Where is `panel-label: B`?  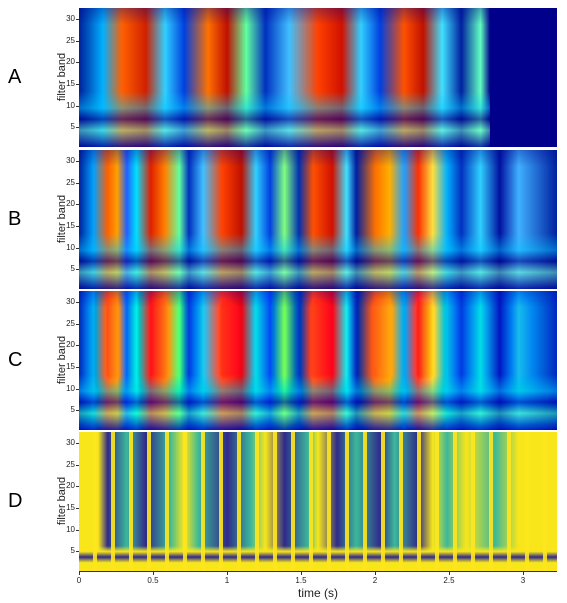
panel-label: B is located at coordinates (15, 218).